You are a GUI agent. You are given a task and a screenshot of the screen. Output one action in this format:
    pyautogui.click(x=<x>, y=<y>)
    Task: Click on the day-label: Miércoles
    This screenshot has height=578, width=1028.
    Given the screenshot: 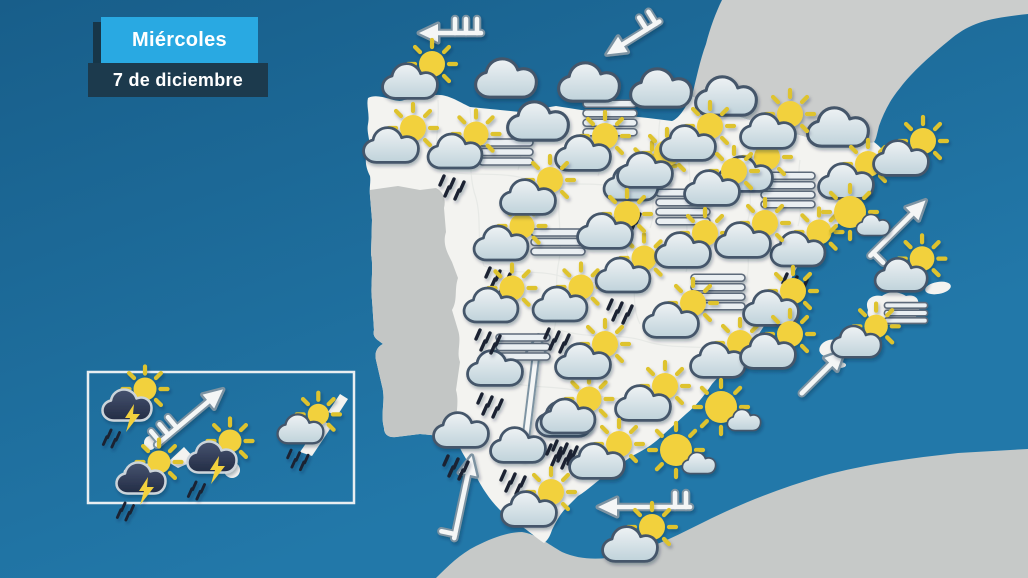 What is the action you would take?
    pyautogui.click(x=179, y=40)
    